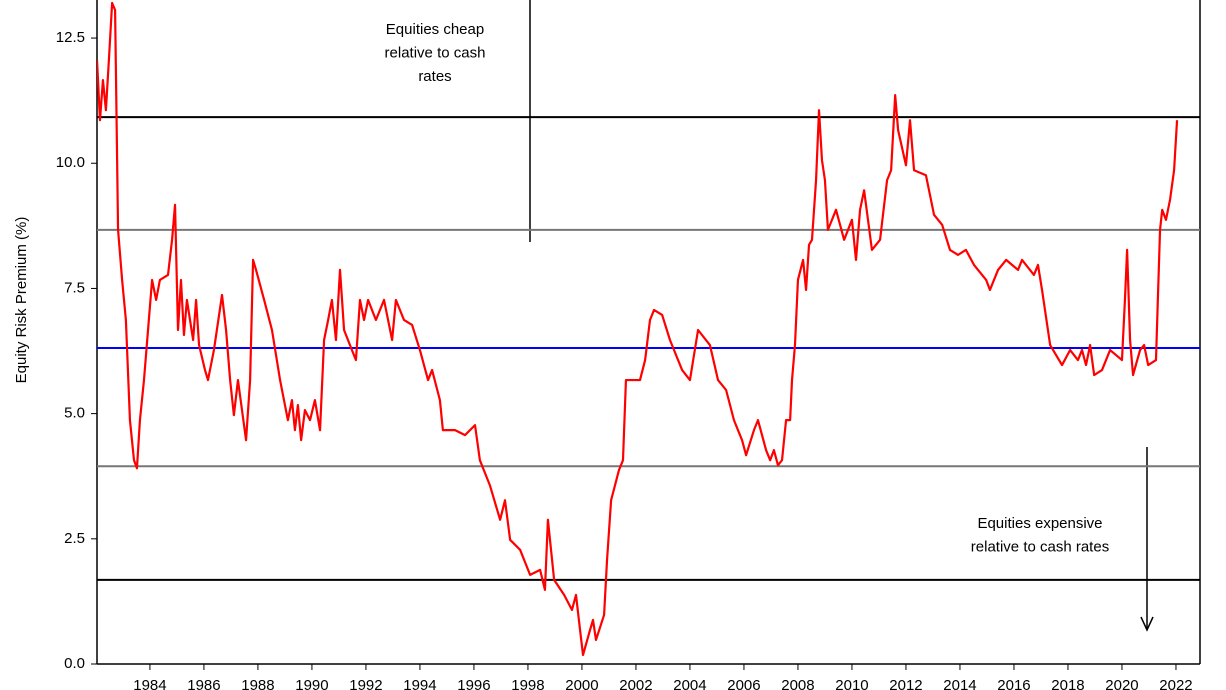 The height and width of the screenshot is (690, 1226). What do you see at coordinates (1121, 683) in the screenshot?
I see `x-tick-label: 2020` at bounding box center [1121, 683].